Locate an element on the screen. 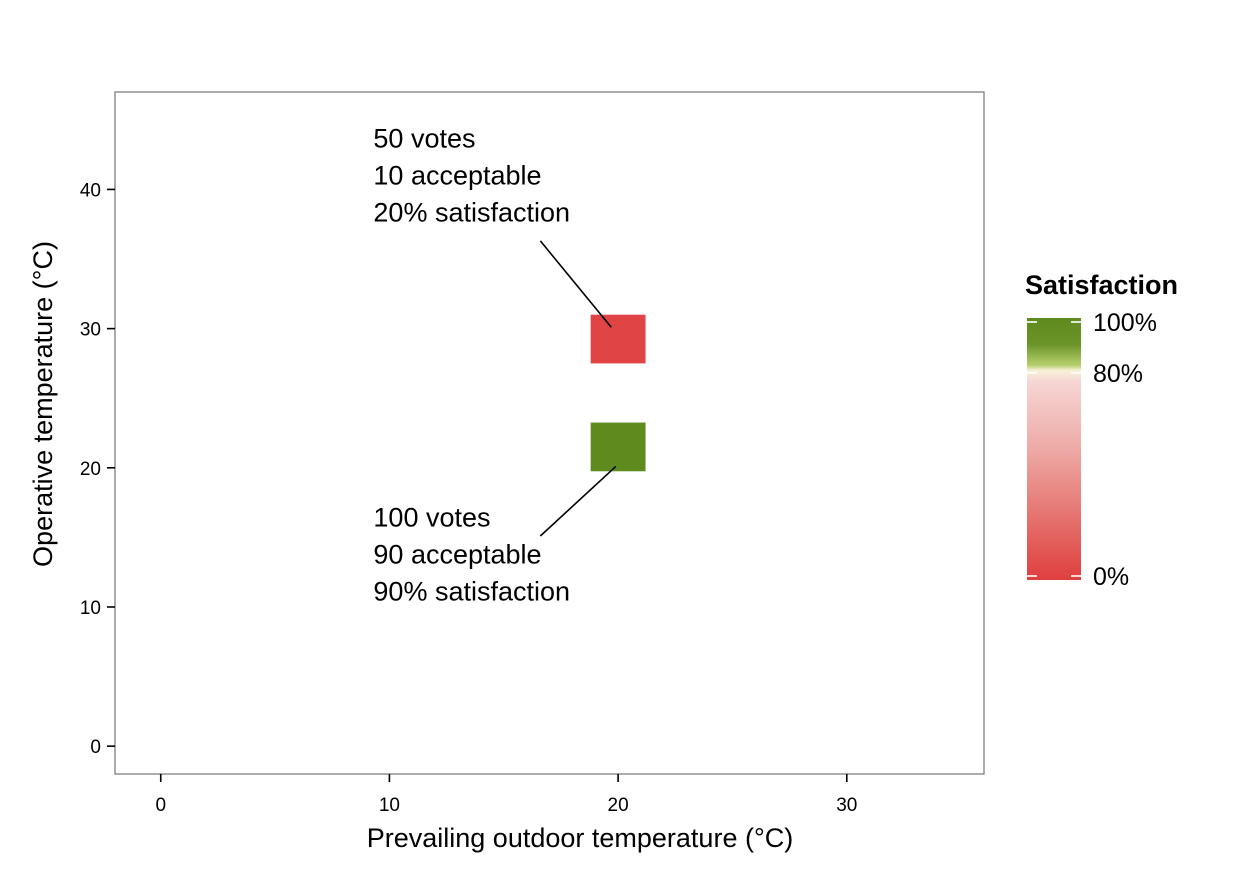 The width and height of the screenshot is (1252, 880). x-tick-label-3: 30 is located at coordinates (846, 805).